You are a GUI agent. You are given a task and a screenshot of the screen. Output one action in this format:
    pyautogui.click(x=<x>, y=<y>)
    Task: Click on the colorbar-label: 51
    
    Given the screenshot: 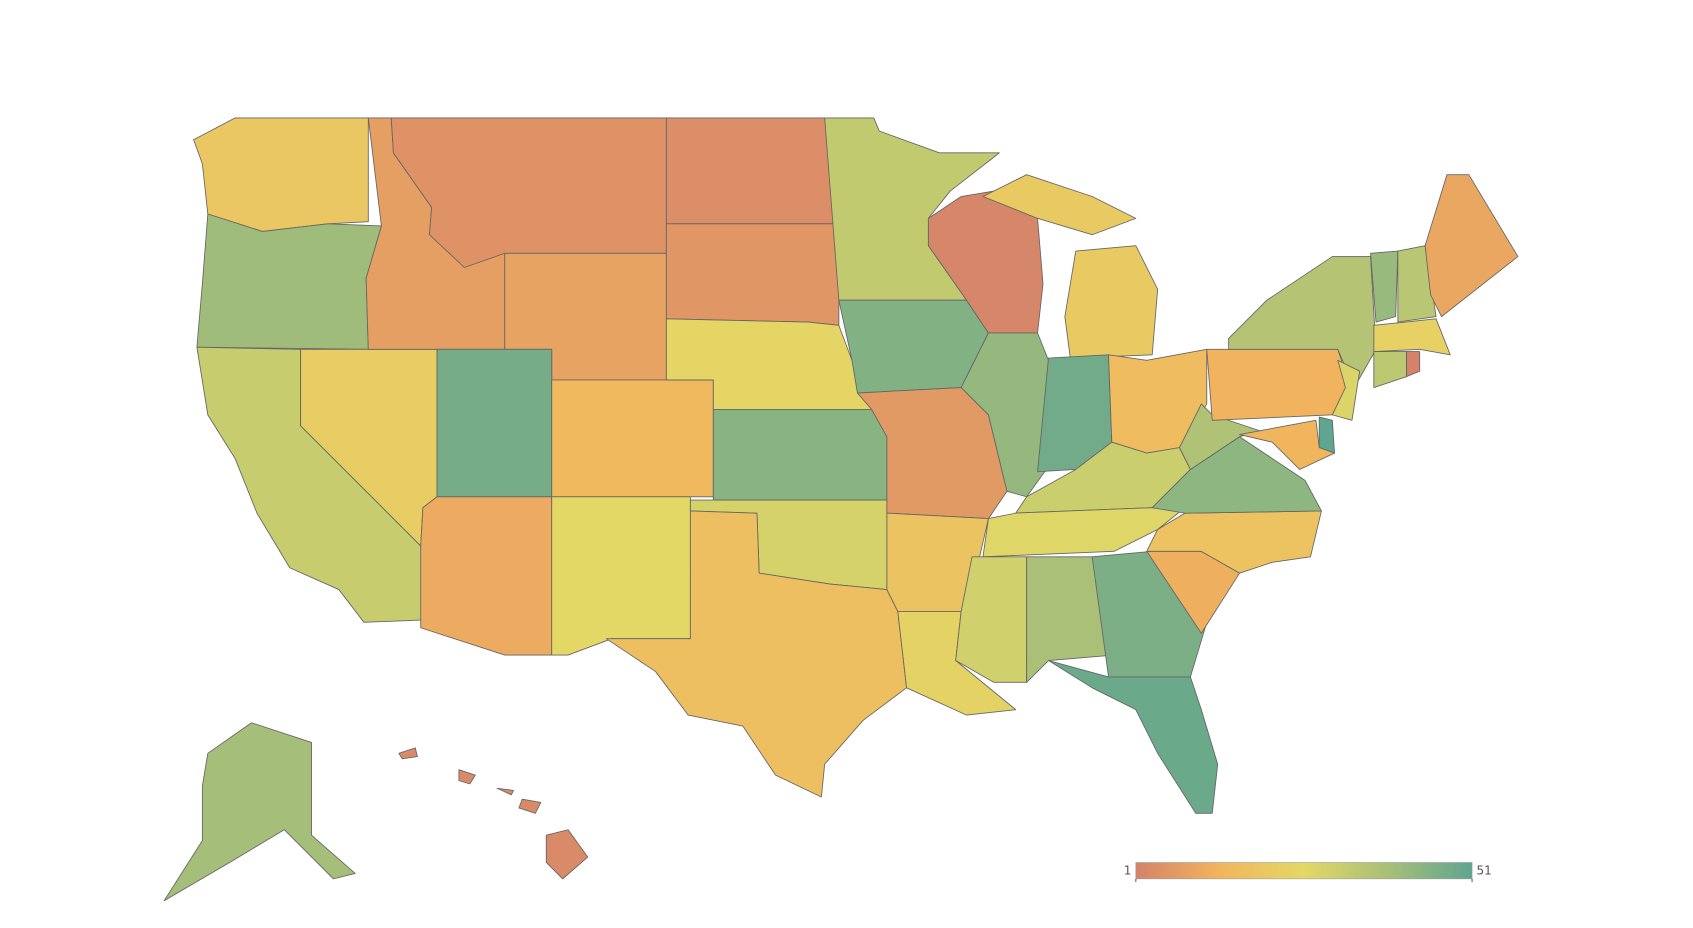 What is the action you would take?
    pyautogui.click(x=1483, y=871)
    